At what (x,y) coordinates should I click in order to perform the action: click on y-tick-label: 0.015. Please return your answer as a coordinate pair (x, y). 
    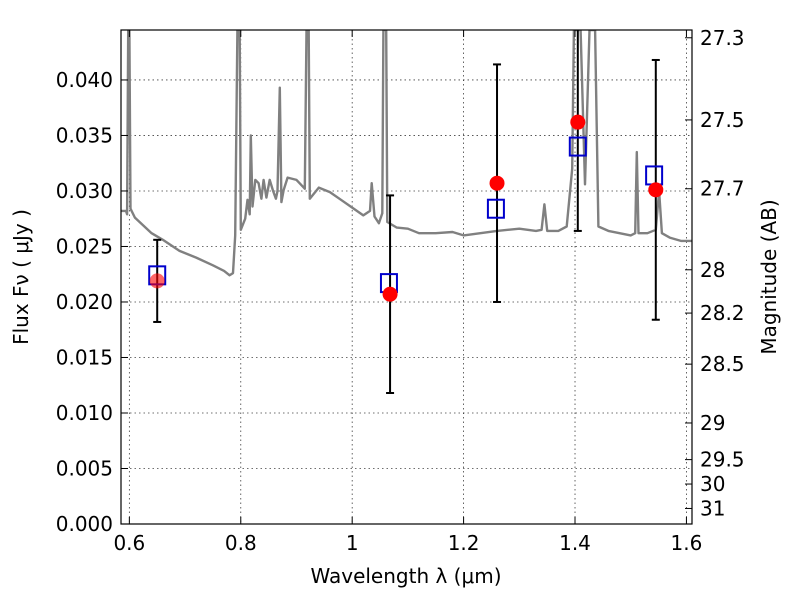
    Looking at the image, I should click on (84, 357).